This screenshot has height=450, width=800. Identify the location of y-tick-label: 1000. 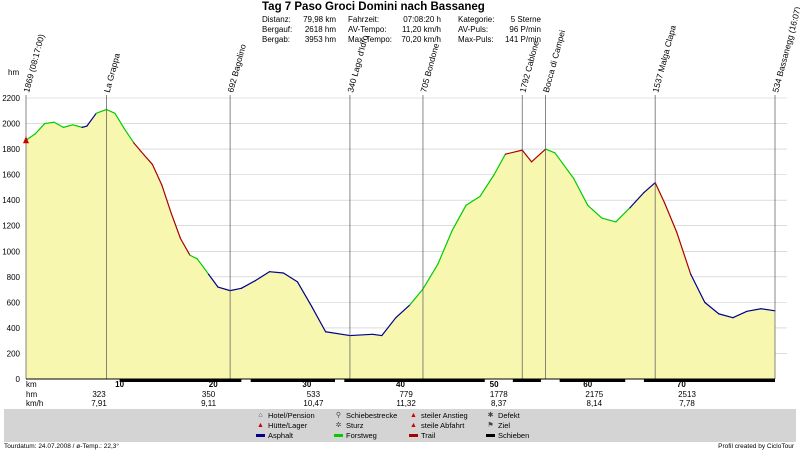
(11, 251).